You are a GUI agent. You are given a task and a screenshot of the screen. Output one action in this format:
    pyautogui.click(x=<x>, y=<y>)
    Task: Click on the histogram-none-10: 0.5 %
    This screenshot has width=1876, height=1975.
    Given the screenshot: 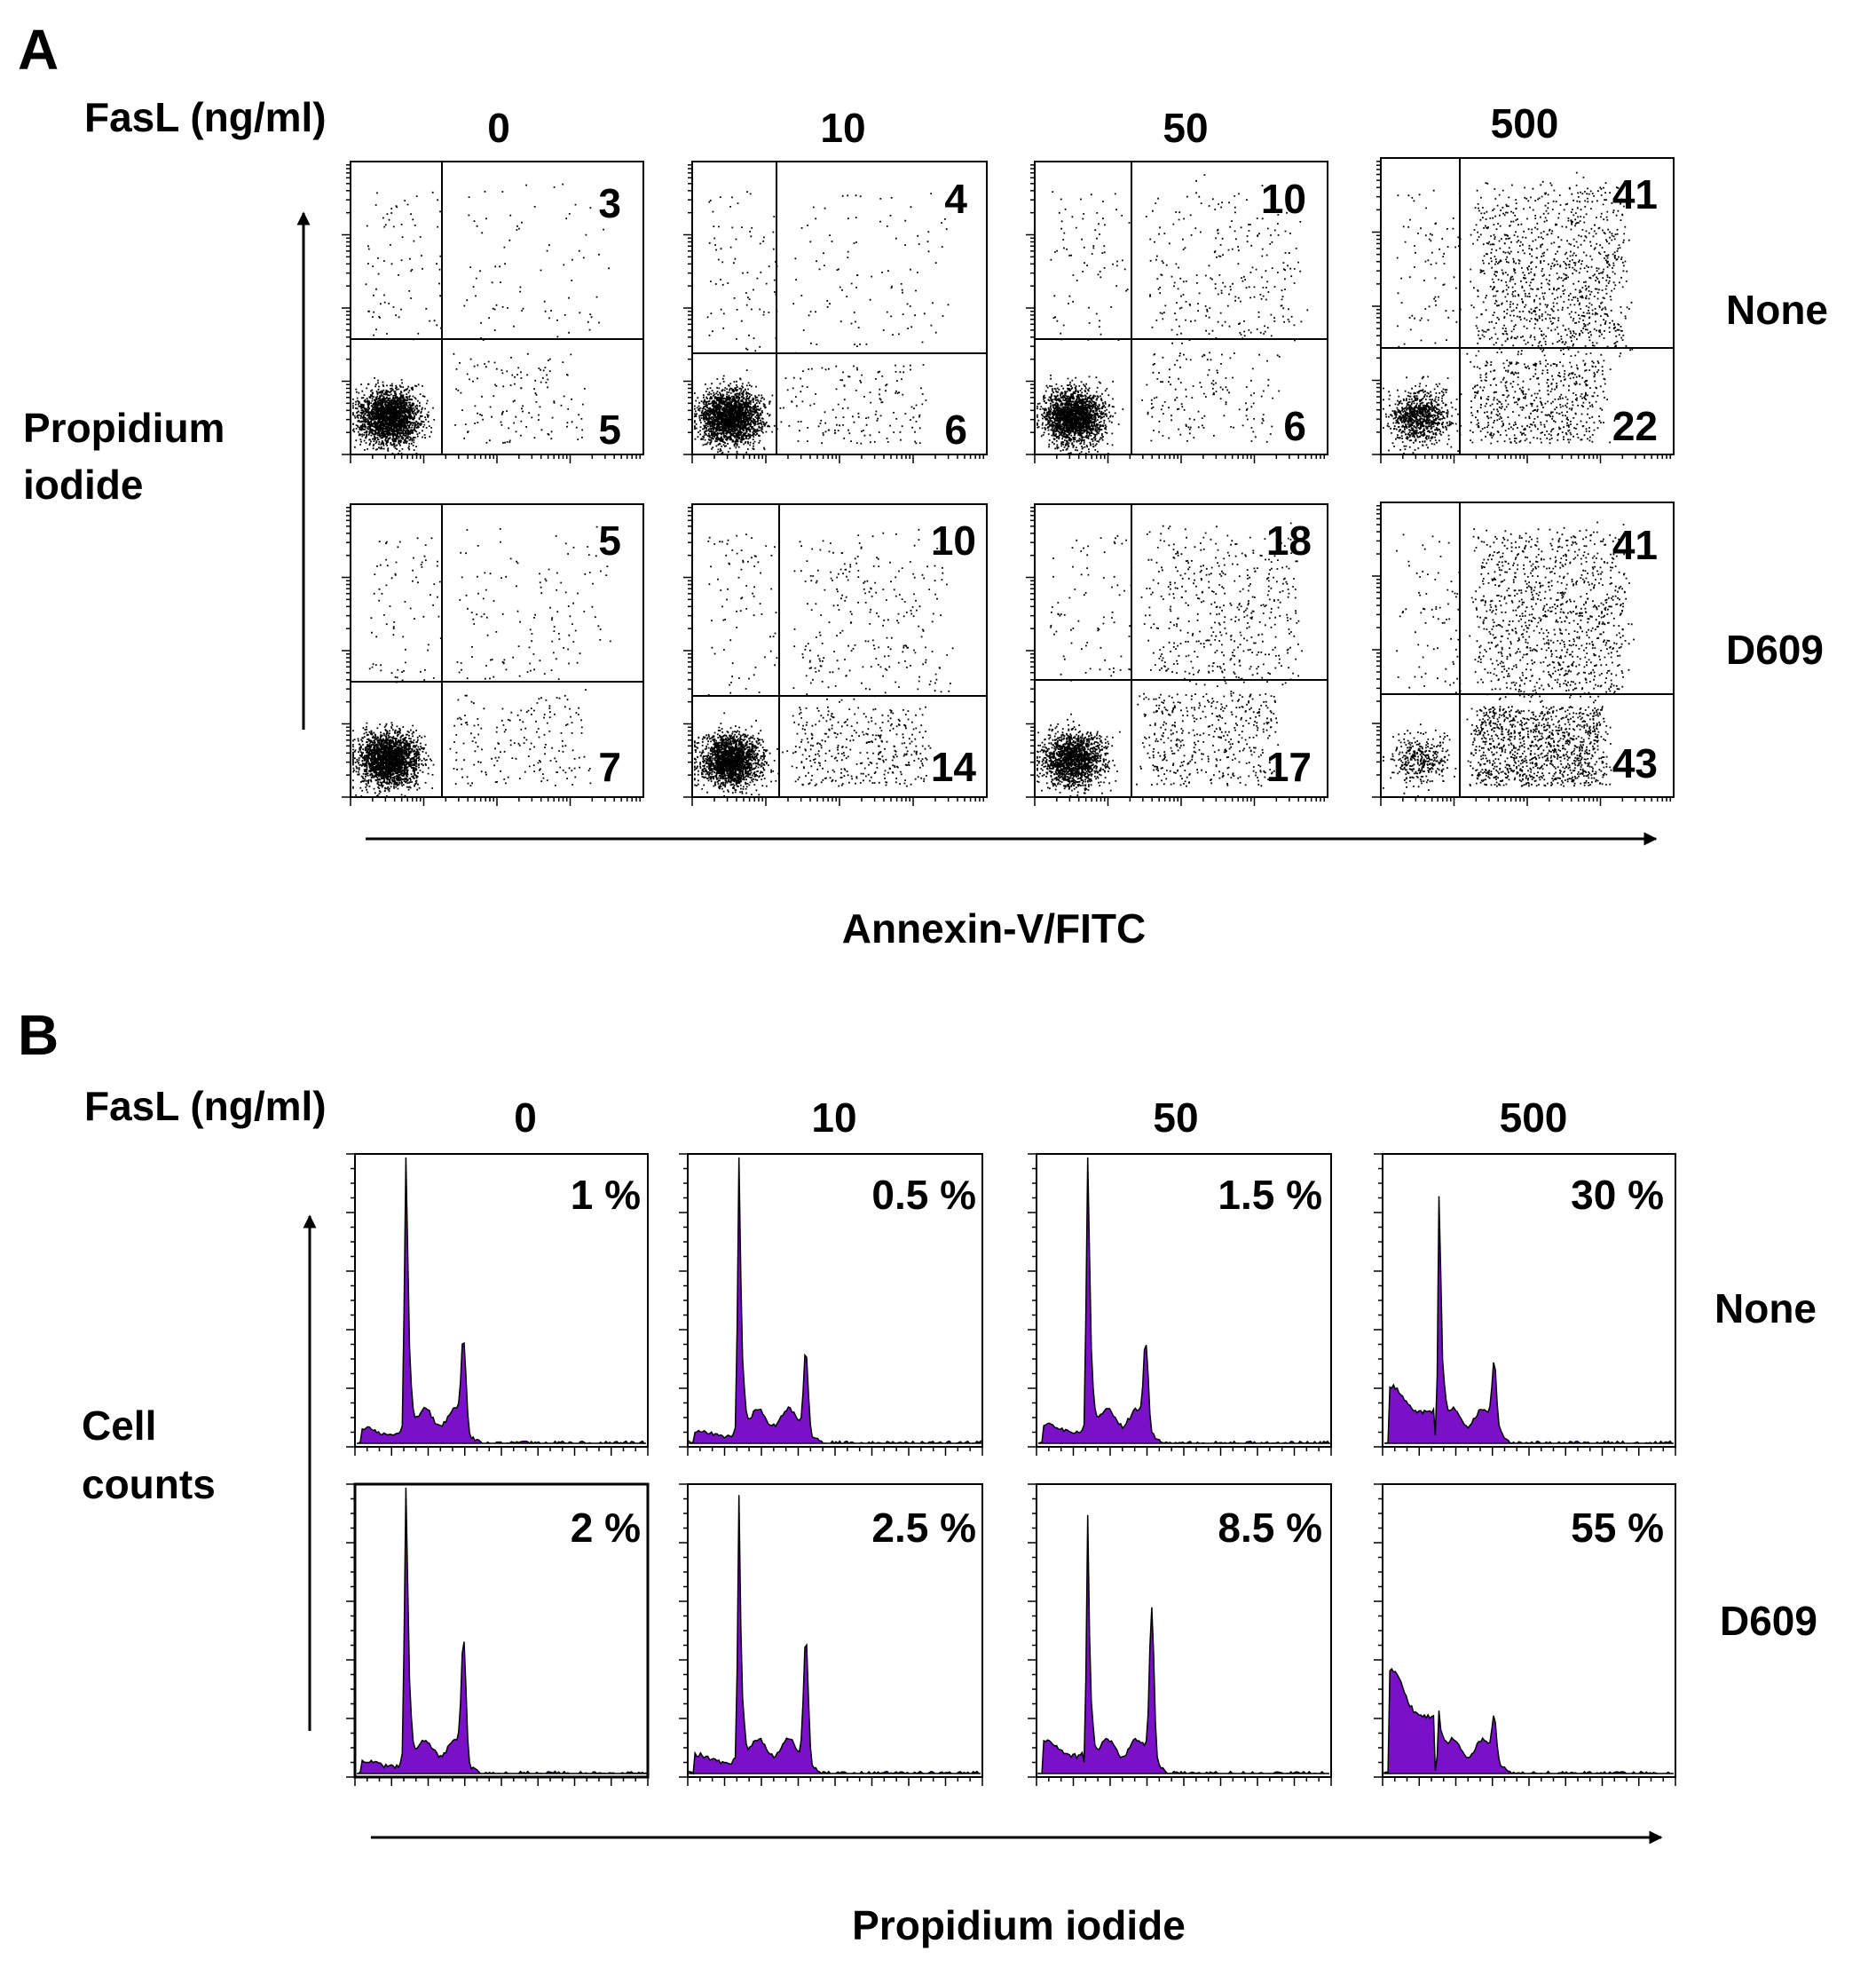 What is the action you would take?
    pyautogui.click(x=831, y=1304)
    